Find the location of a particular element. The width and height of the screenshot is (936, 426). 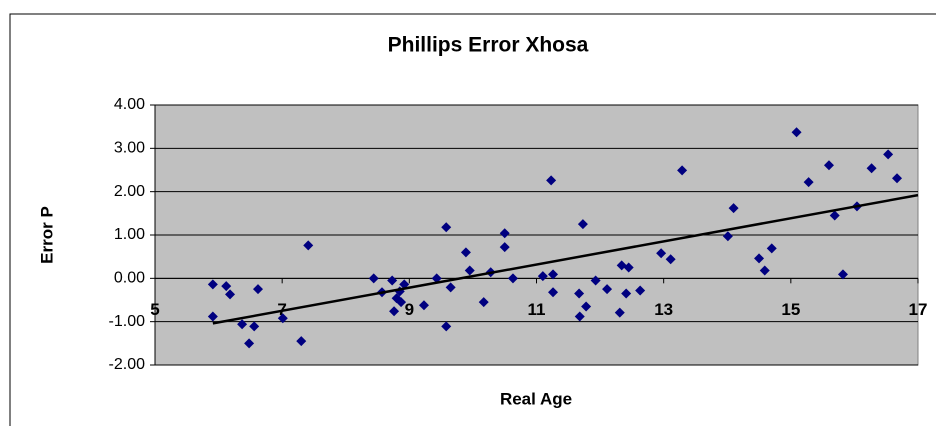

y-tick-label: 4.00 is located at coordinates (129, 104).